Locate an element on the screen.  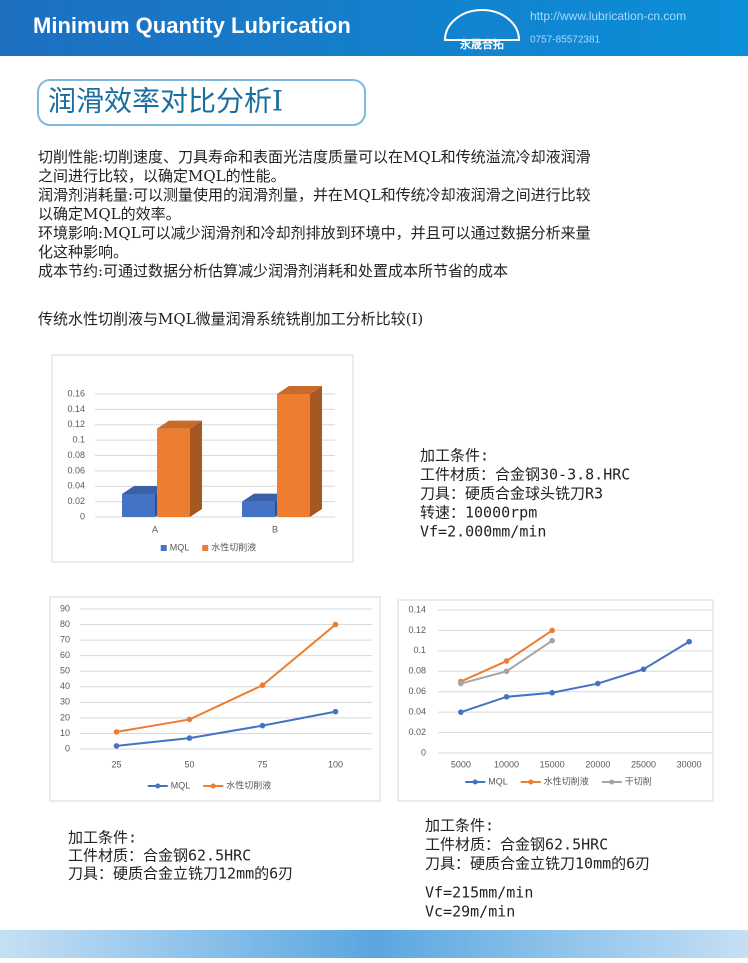
x-tick-label: 75 is located at coordinates (262, 764).